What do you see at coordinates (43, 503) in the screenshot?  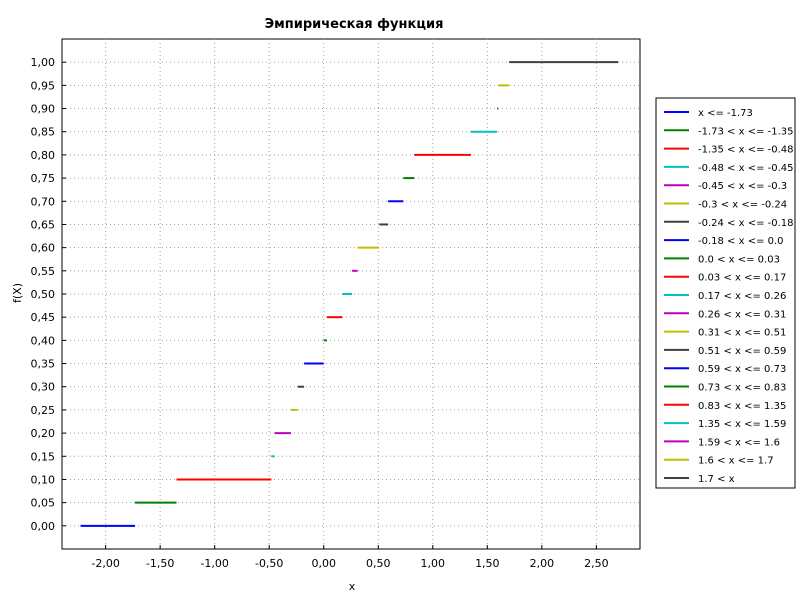 I see `y-tick-label: 0,05` at bounding box center [43, 503].